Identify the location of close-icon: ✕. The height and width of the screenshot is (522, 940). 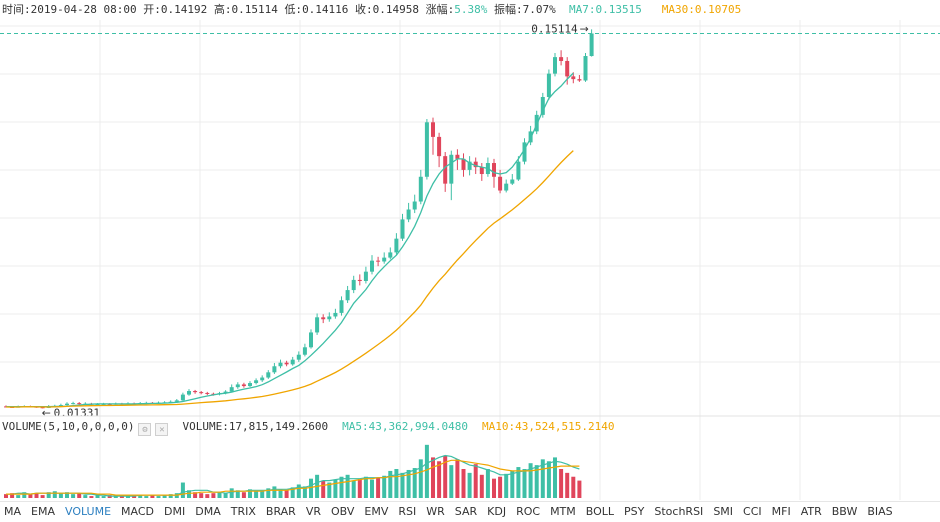
(162, 429).